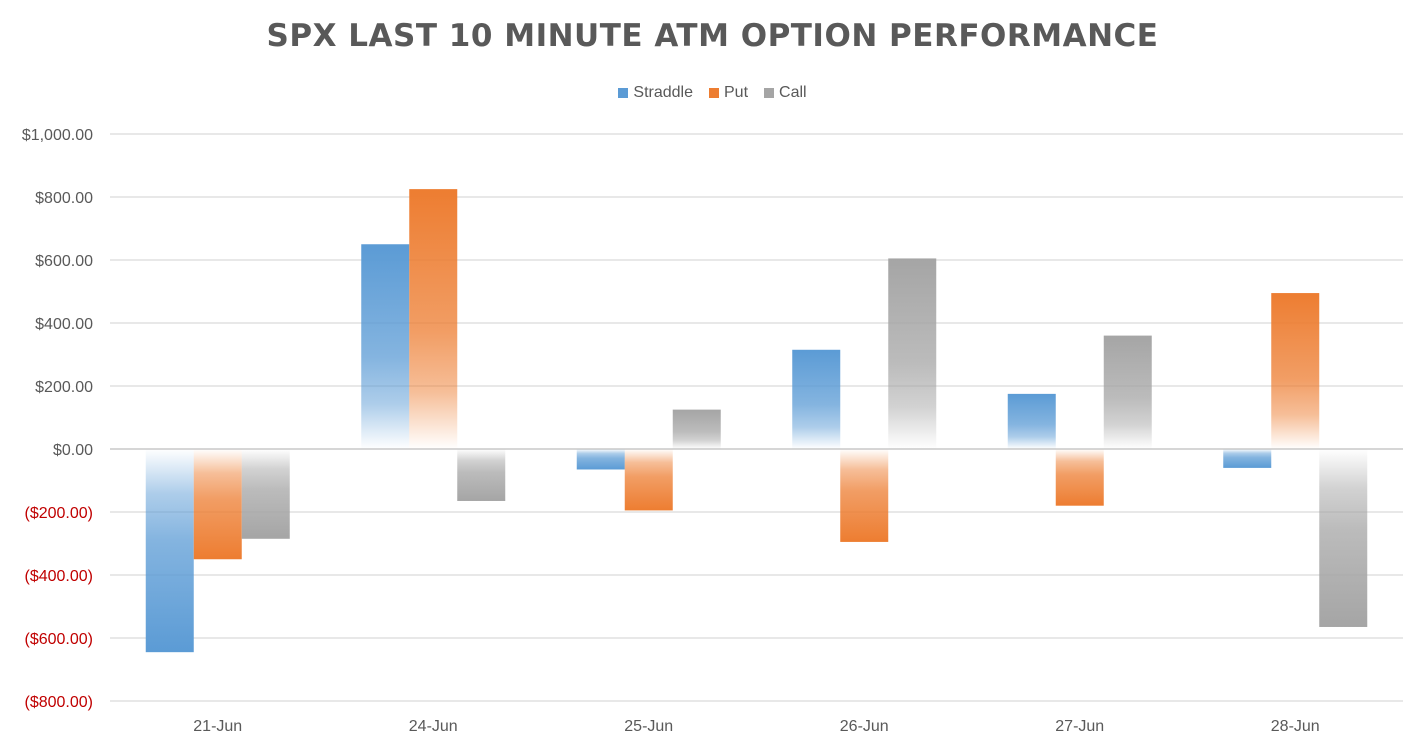 This screenshot has width=1425, height=750. What do you see at coordinates (64, 198) in the screenshot?
I see `y-tick-label: $800.00` at bounding box center [64, 198].